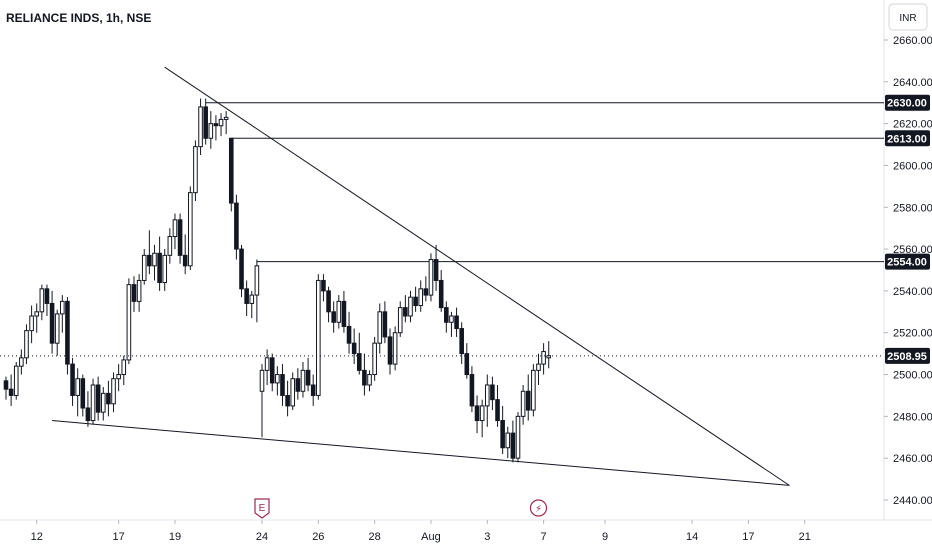  I want to click on x-tick-label: 7, so click(544, 537).